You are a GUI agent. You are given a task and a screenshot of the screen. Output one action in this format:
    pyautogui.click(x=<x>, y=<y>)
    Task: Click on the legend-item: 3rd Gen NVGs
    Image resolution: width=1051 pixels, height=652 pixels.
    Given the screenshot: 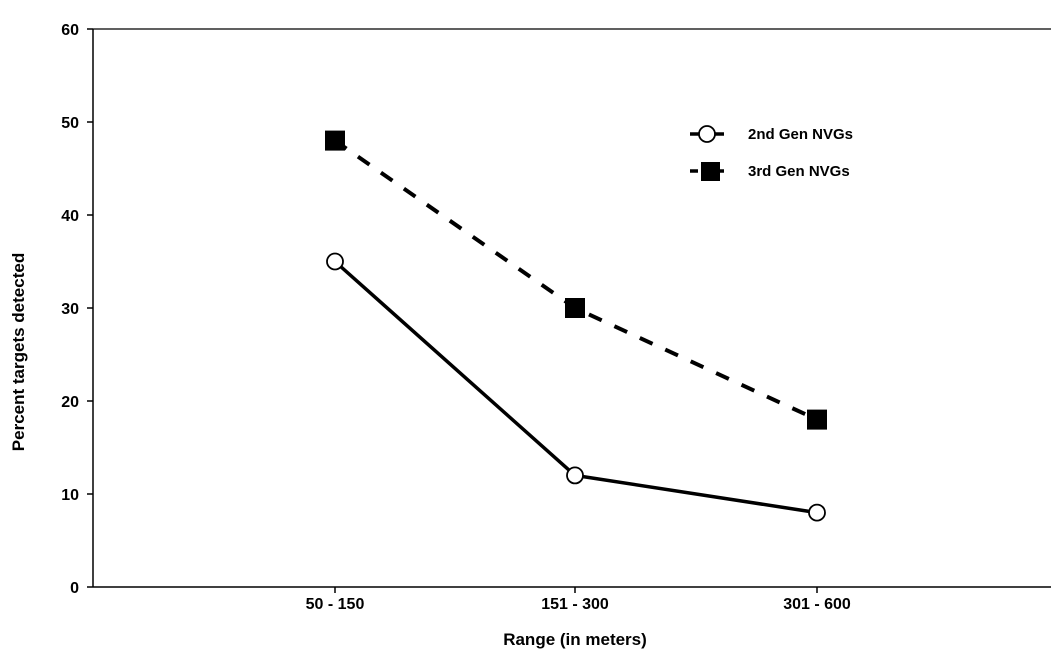 What is the action you would take?
    pyautogui.click(x=770, y=171)
    